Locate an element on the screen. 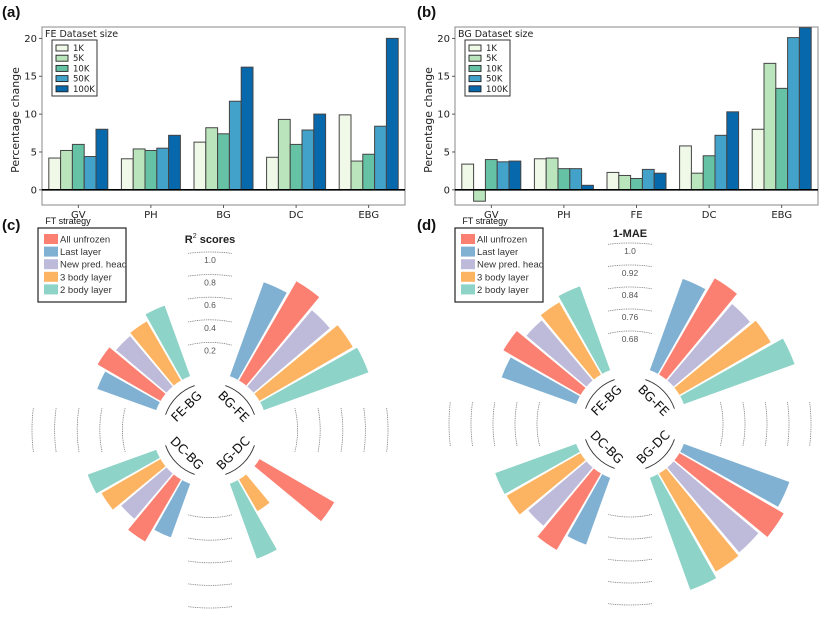 The width and height of the screenshot is (830, 624). bar-100k-dc is located at coordinates (320, 152).